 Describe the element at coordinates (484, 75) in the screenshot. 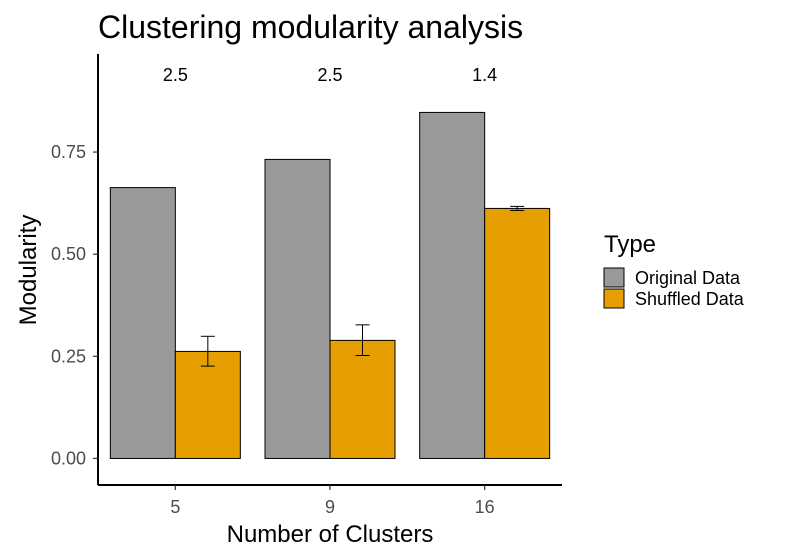

I see `group-annotation: 1.4` at that location.